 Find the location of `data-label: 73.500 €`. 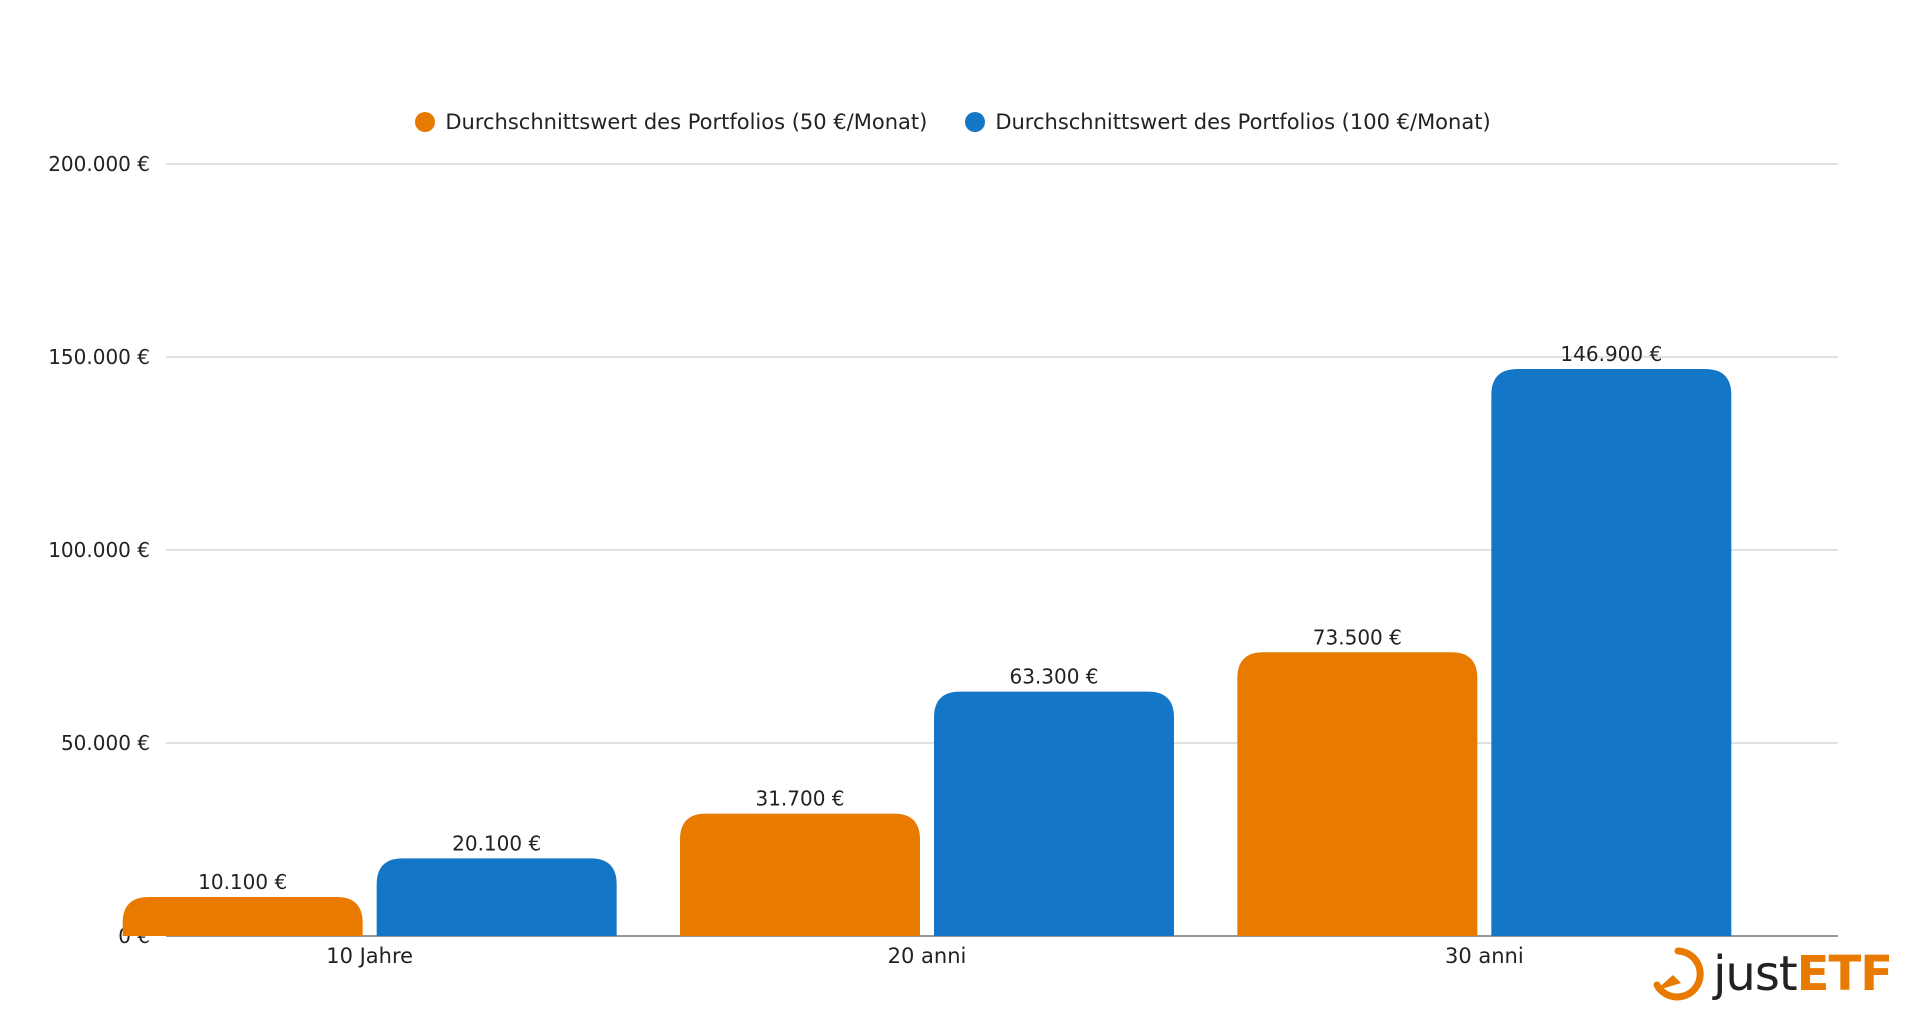

data-label: 73.500 € is located at coordinates (1357, 637).